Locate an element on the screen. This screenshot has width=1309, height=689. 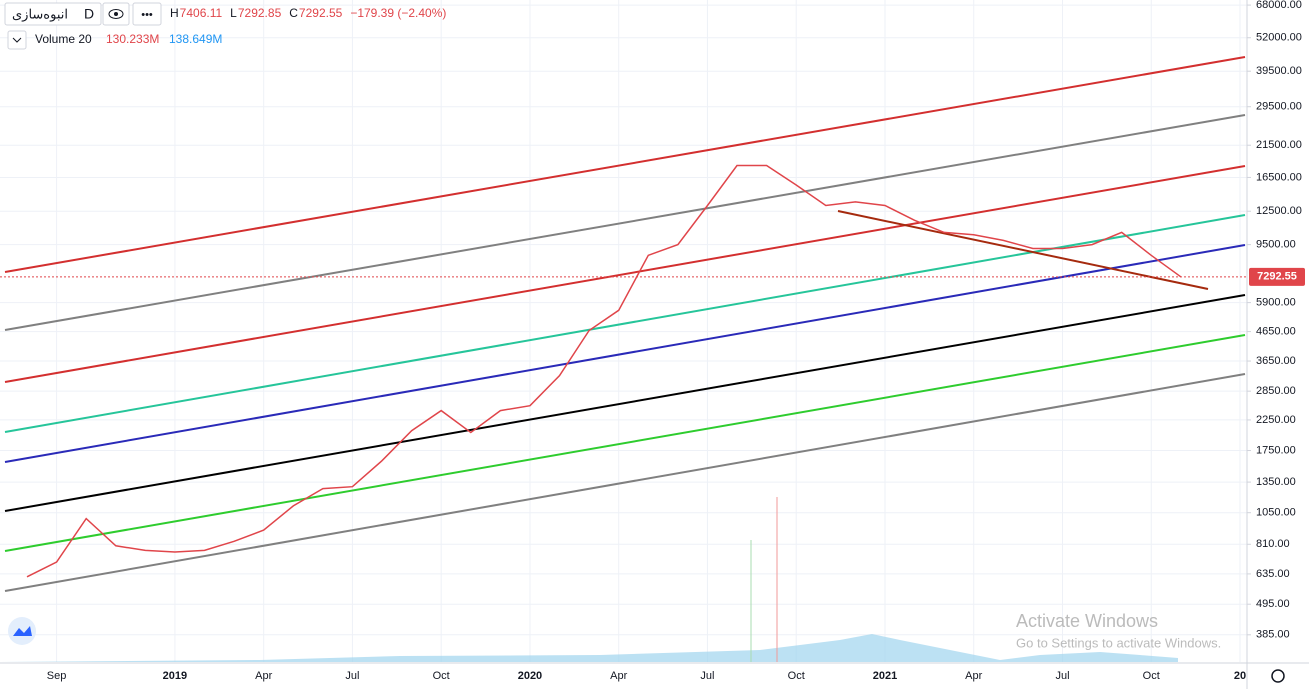
y-tick-label: 385.00 is located at coordinates (1273, 635).